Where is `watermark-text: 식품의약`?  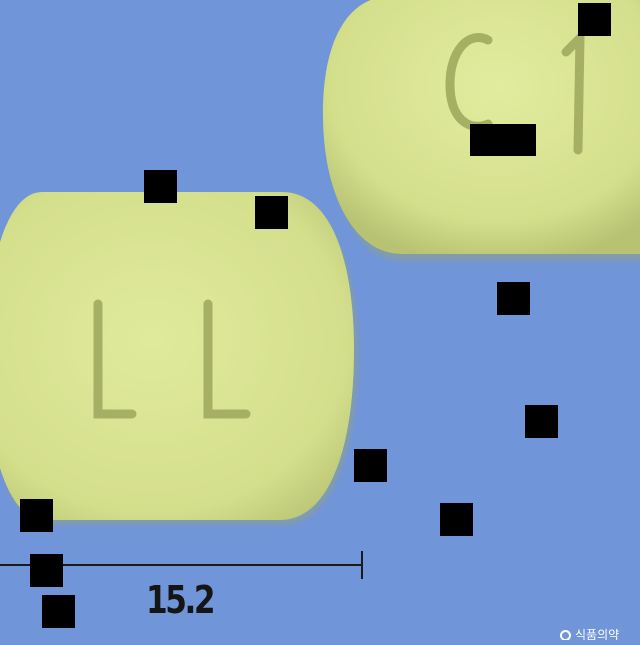 watermark-text: 식품의약 is located at coordinates (597, 634).